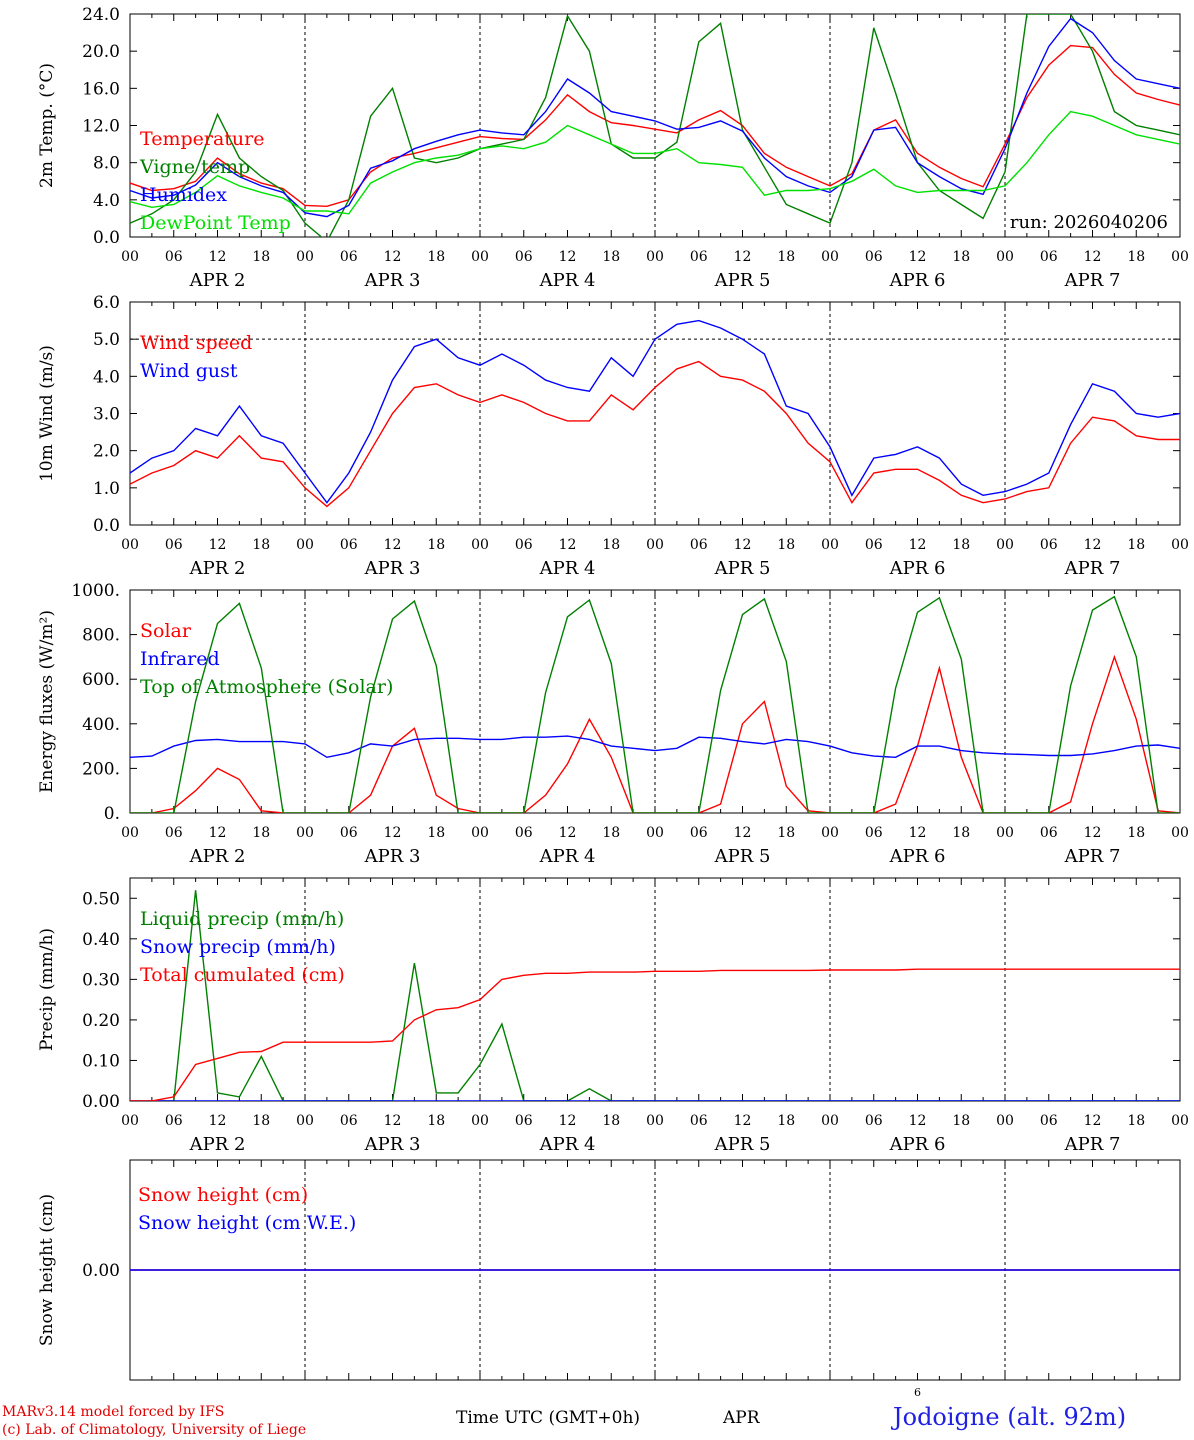 Image resolution: width=1194 pixels, height=1440 pixels. I want to click on y-tick-label: 5.0, so click(106, 340).